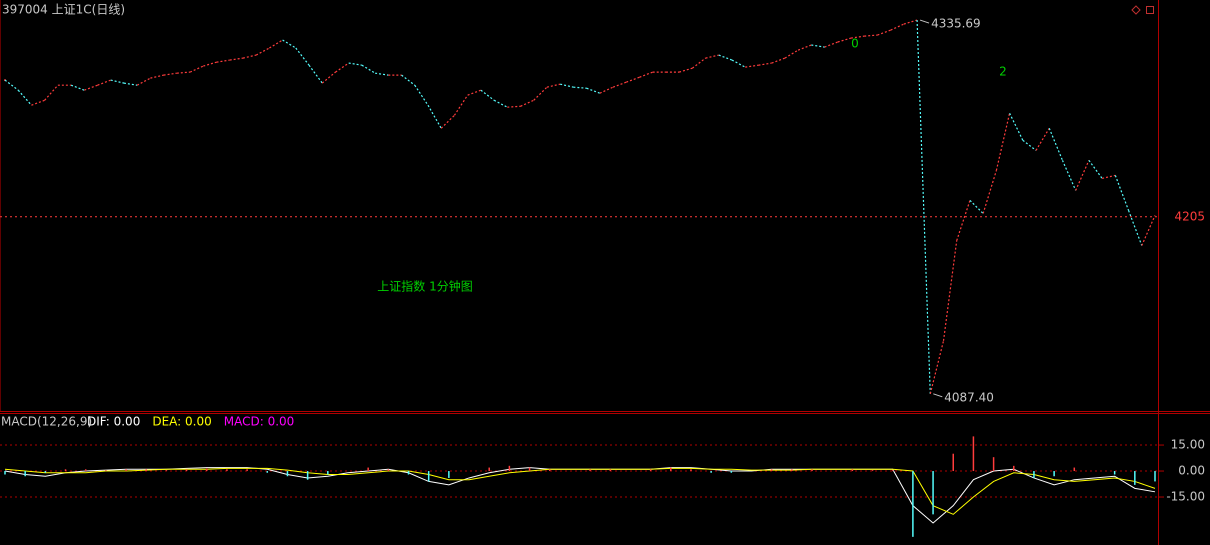 The width and height of the screenshot is (1210, 545). I want to click on legend-entry: MACD: 0.00, so click(259, 422).